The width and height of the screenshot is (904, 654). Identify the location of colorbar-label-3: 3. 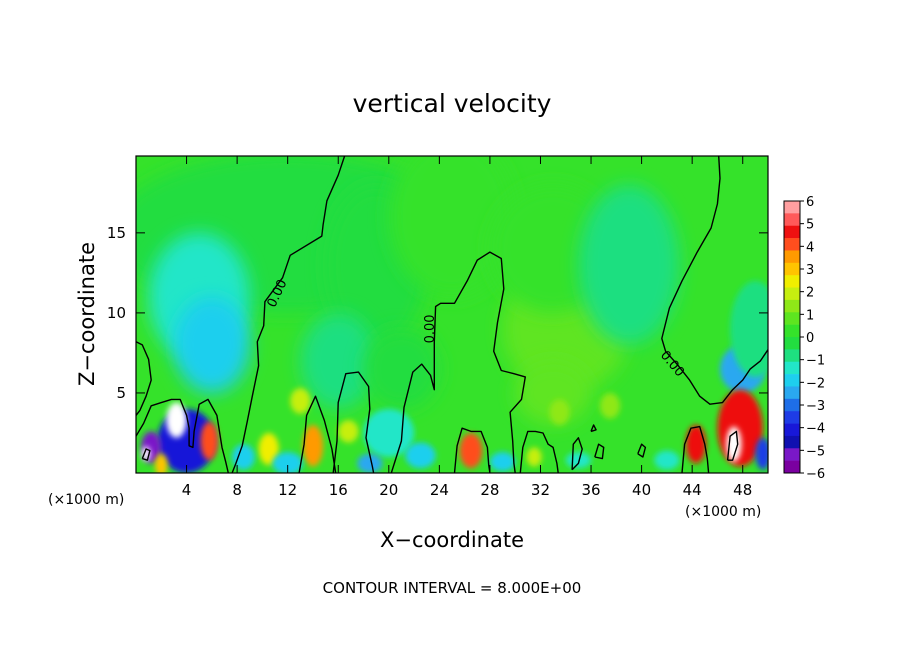
(810, 270).